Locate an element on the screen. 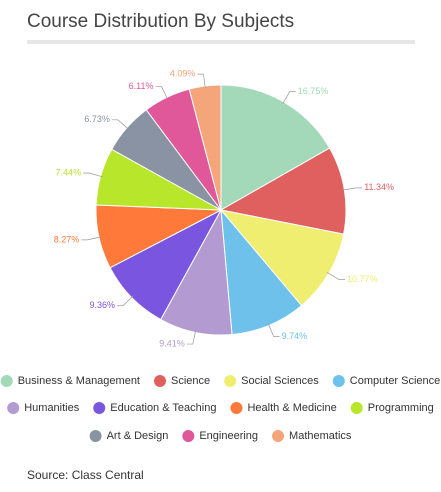 This screenshot has width=441, height=492. legend-label: Mathematics is located at coordinates (320, 436).